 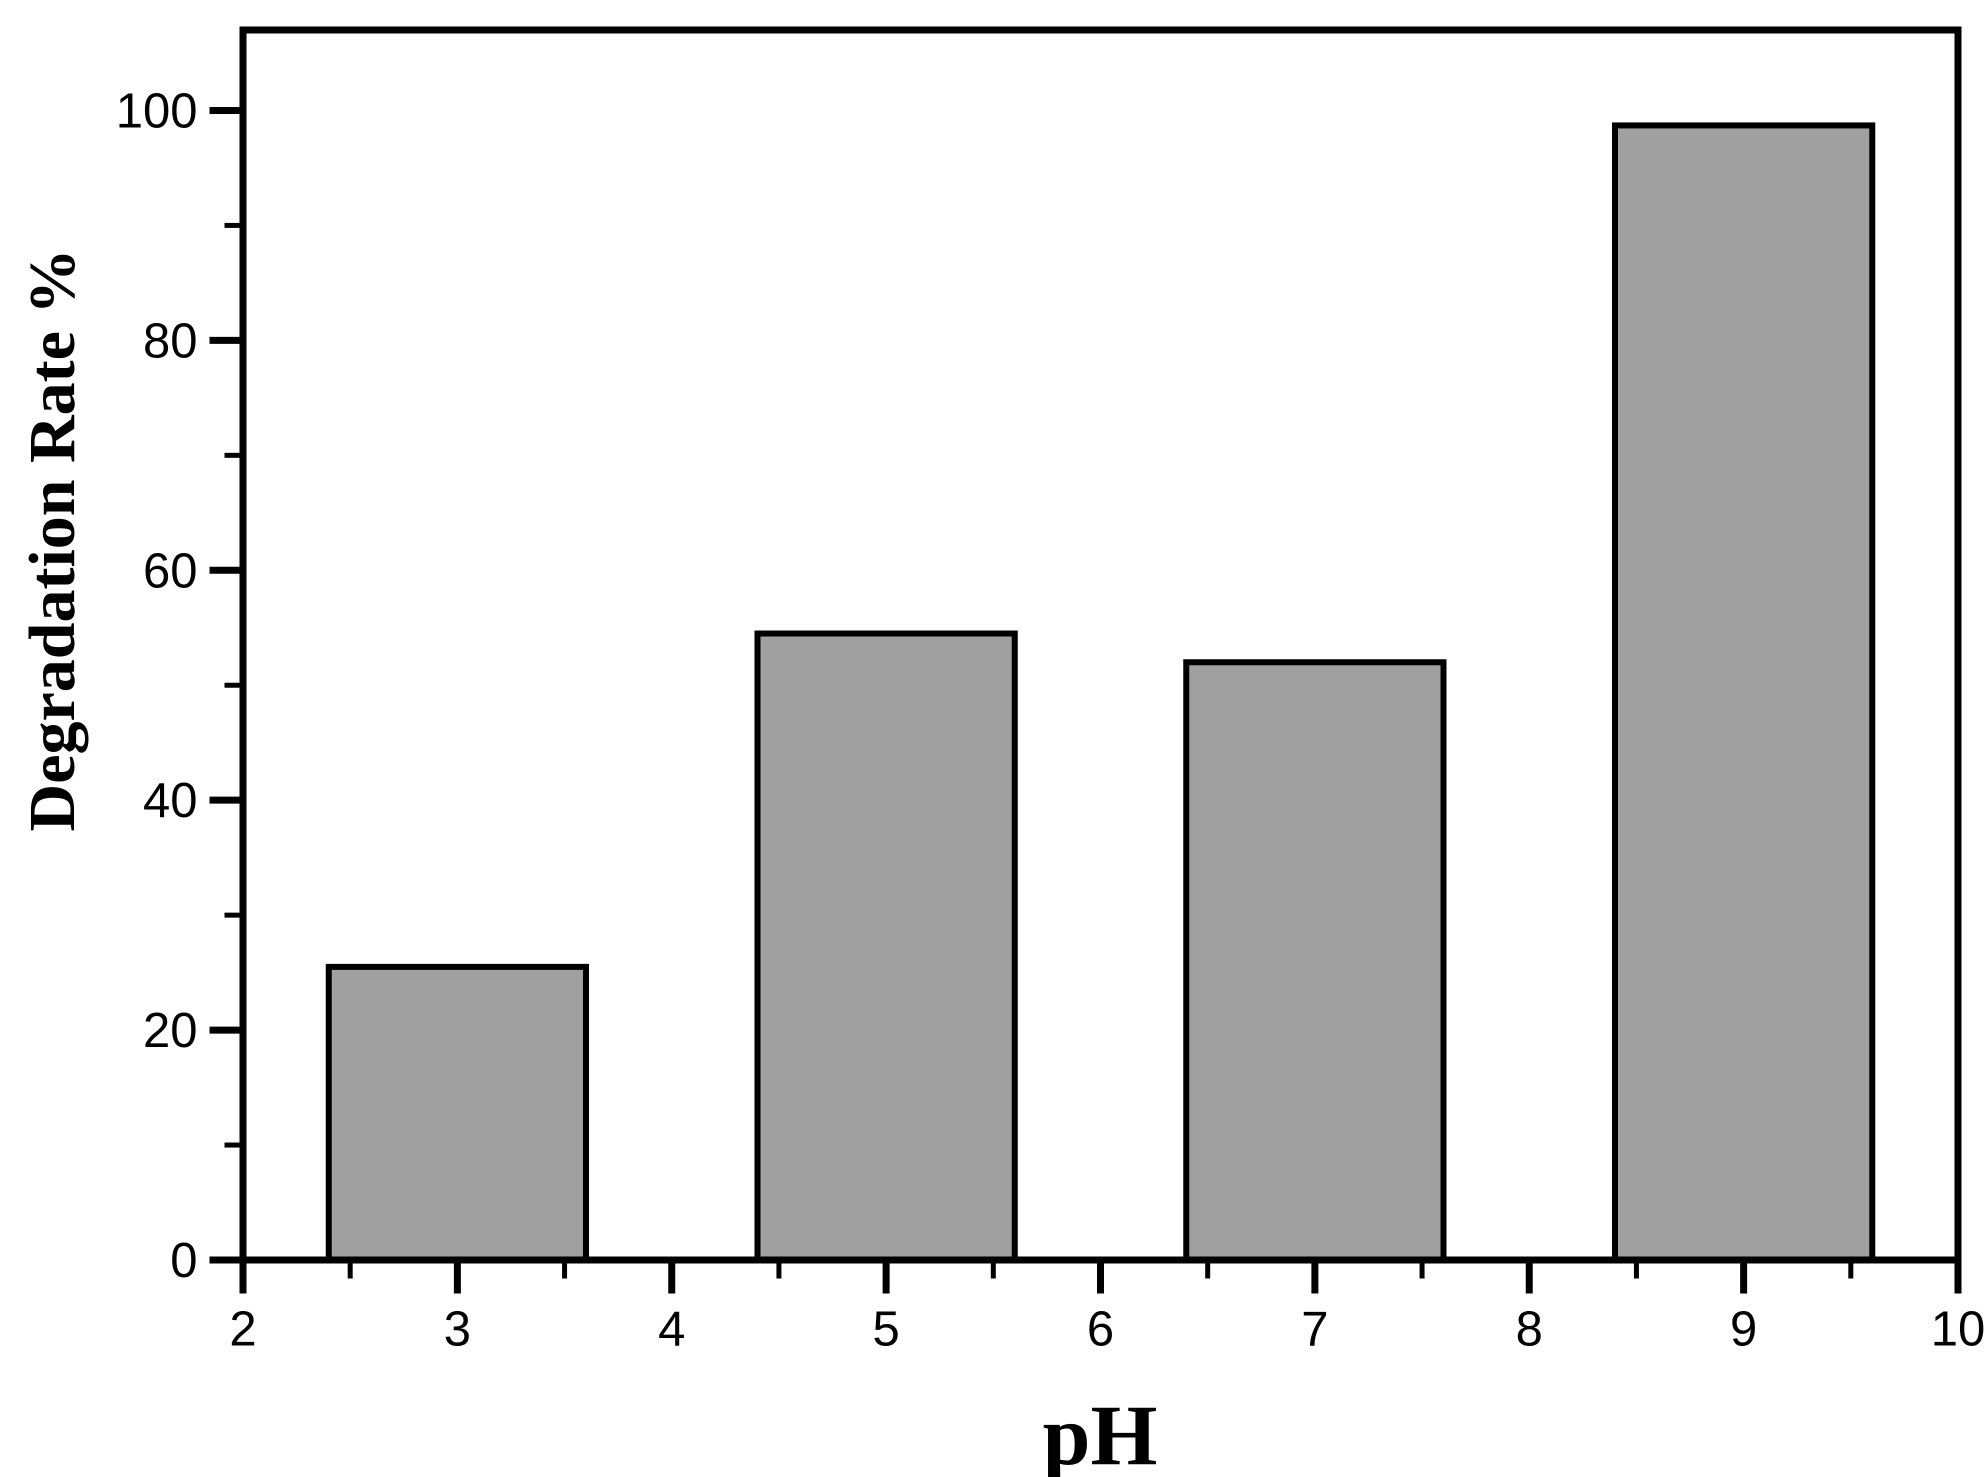 What do you see at coordinates (170, 801) in the screenshot?
I see `y-tick-label: 40` at bounding box center [170, 801].